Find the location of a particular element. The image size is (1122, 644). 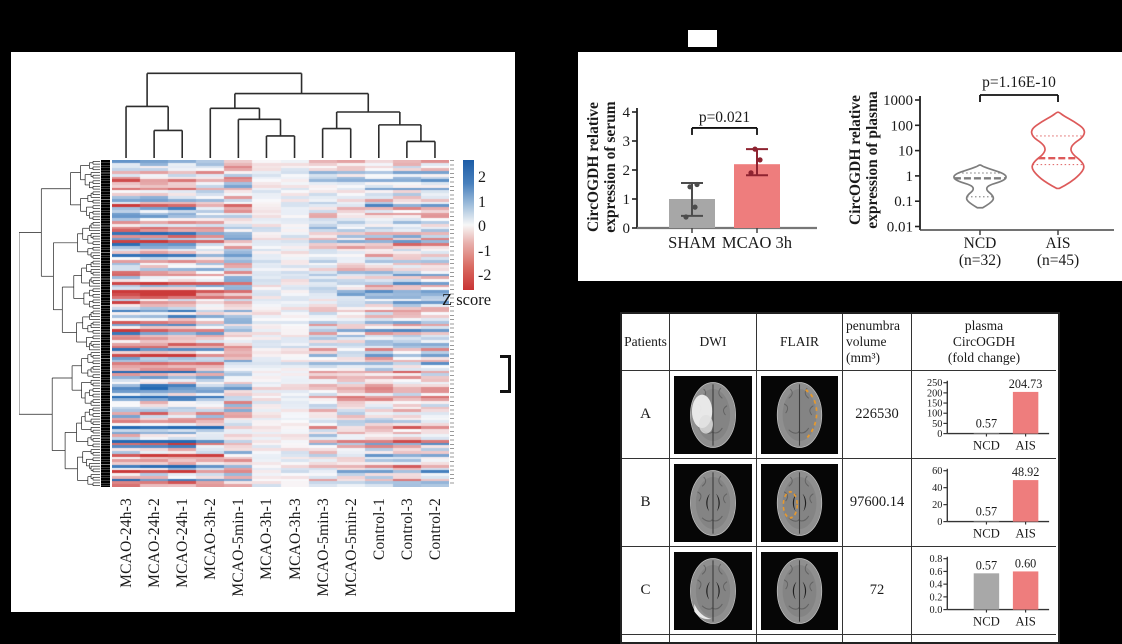

table-header-flair: FLAIR is located at coordinates (800, 342).